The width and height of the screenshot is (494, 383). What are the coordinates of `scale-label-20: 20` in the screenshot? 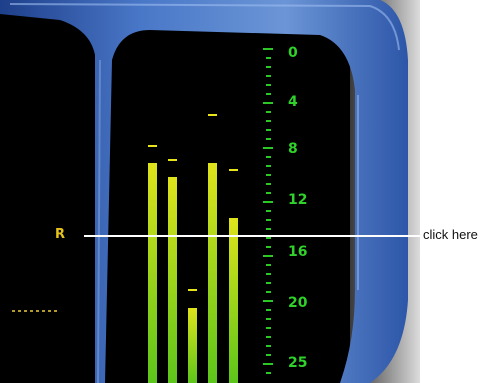 It's located at (298, 303).